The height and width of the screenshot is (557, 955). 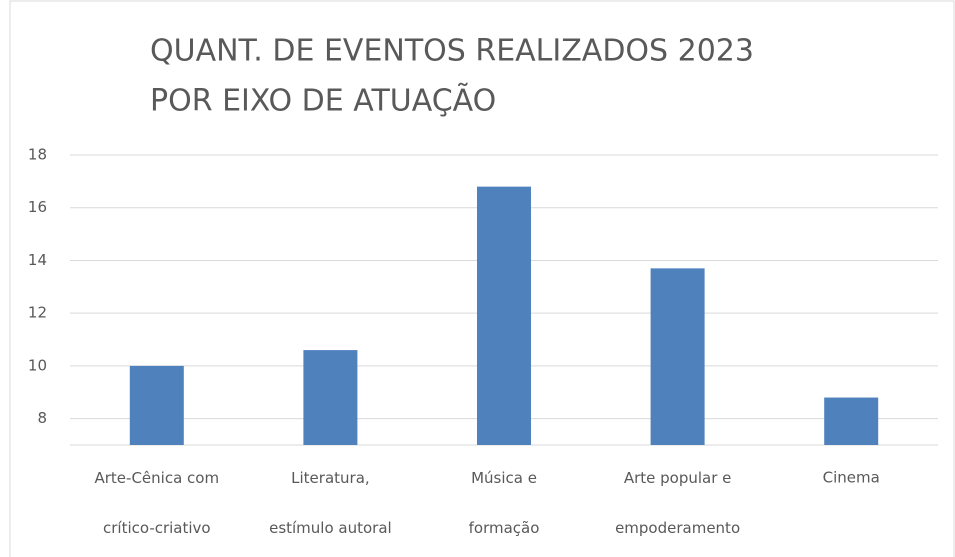 I want to click on x-tick-label: Arte popular e empoderamento, so click(x=677, y=503).